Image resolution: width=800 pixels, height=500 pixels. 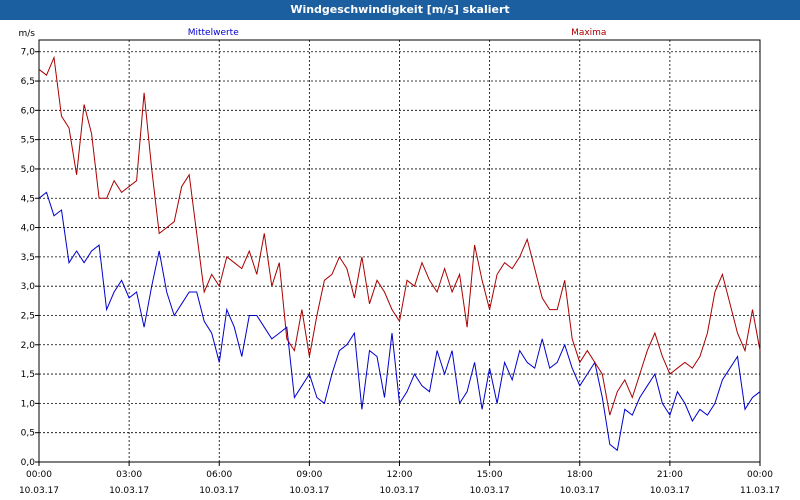 I want to click on x-tick-time-label: 06:00, so click(x=219, y=475).